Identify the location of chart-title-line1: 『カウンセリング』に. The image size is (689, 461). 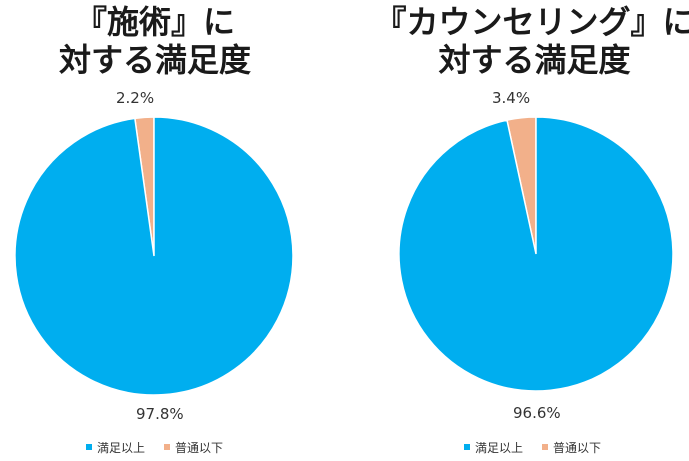
(531, 22).